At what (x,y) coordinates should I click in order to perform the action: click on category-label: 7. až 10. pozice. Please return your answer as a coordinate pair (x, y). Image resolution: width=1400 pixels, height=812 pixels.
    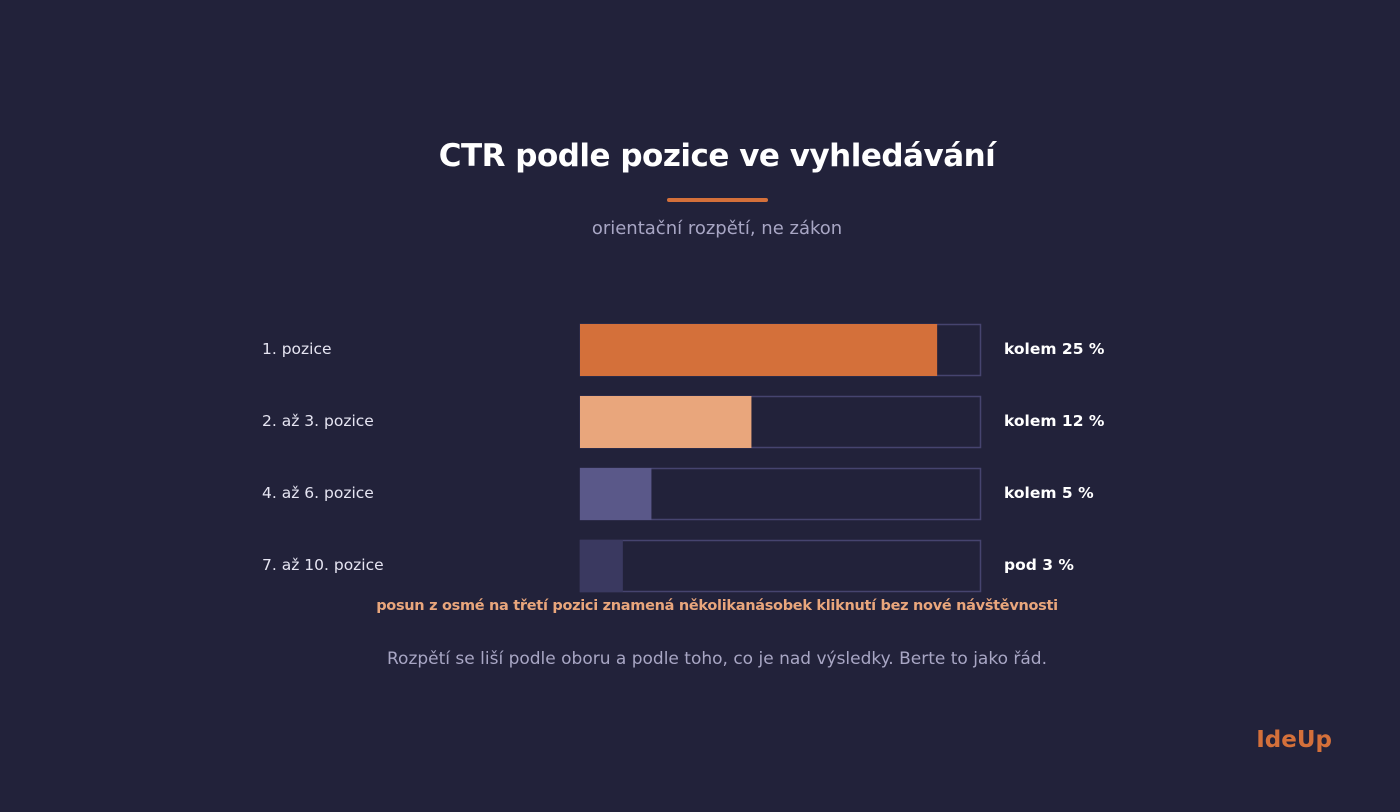
    Looking at the image, I should click on (323, 565).